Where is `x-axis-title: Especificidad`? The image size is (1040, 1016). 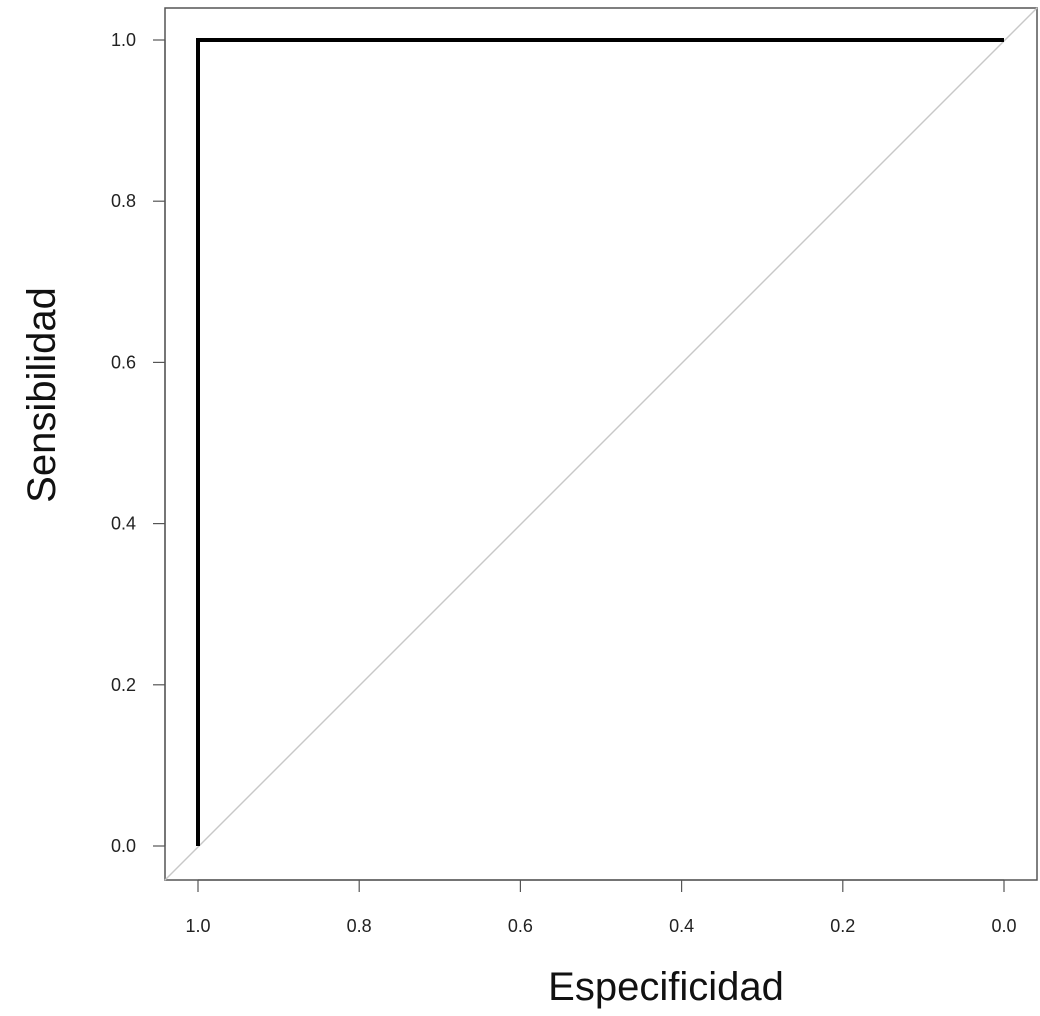
x-axis-title: Especificidad is located at coordinates (666, 987).